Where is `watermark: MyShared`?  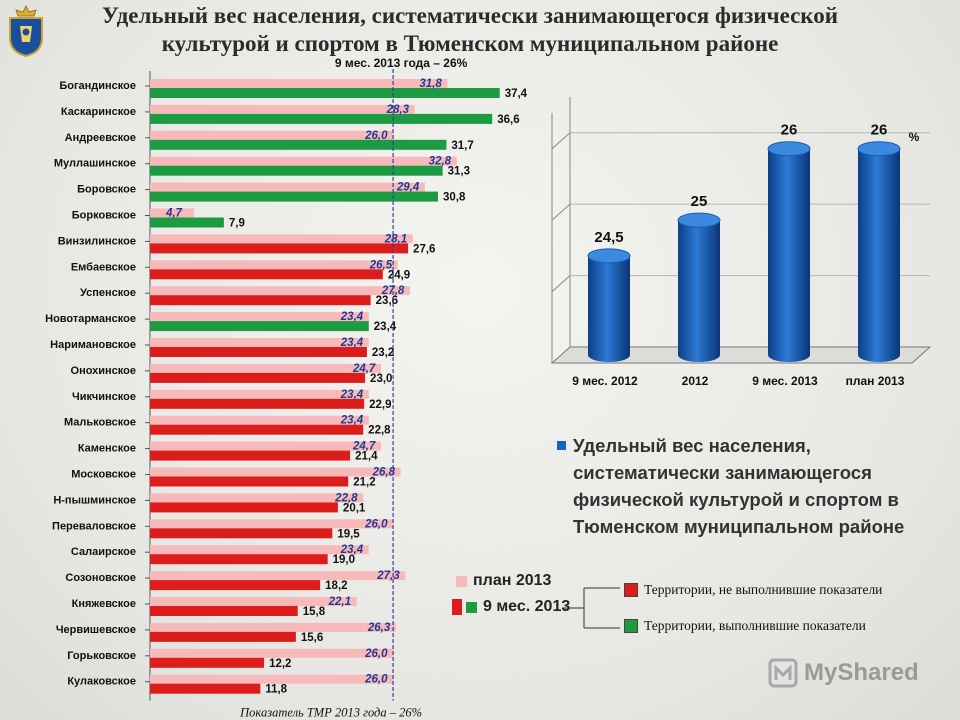
watermark: MyShared is located at coordinates (843, 673).